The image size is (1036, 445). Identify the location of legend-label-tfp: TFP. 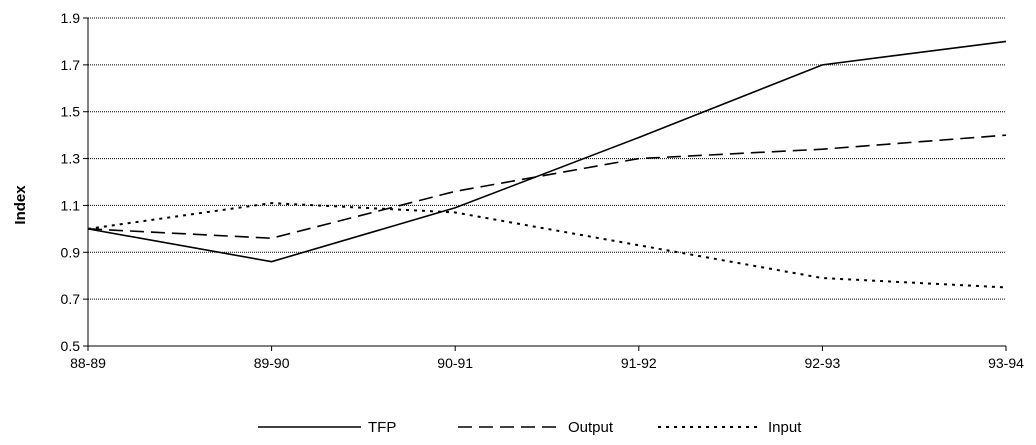
(382, 427).